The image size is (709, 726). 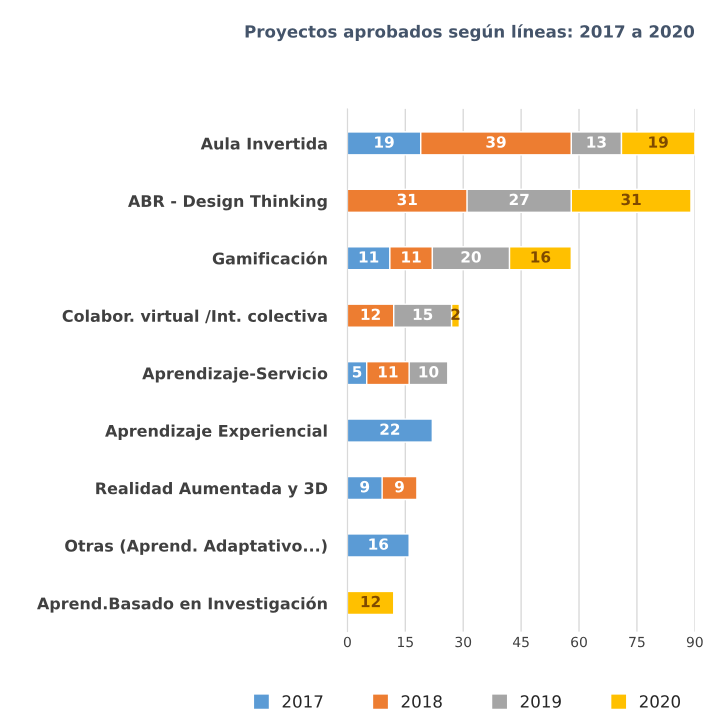 I want to click on data-label: 5, so click(x=357, y=372).